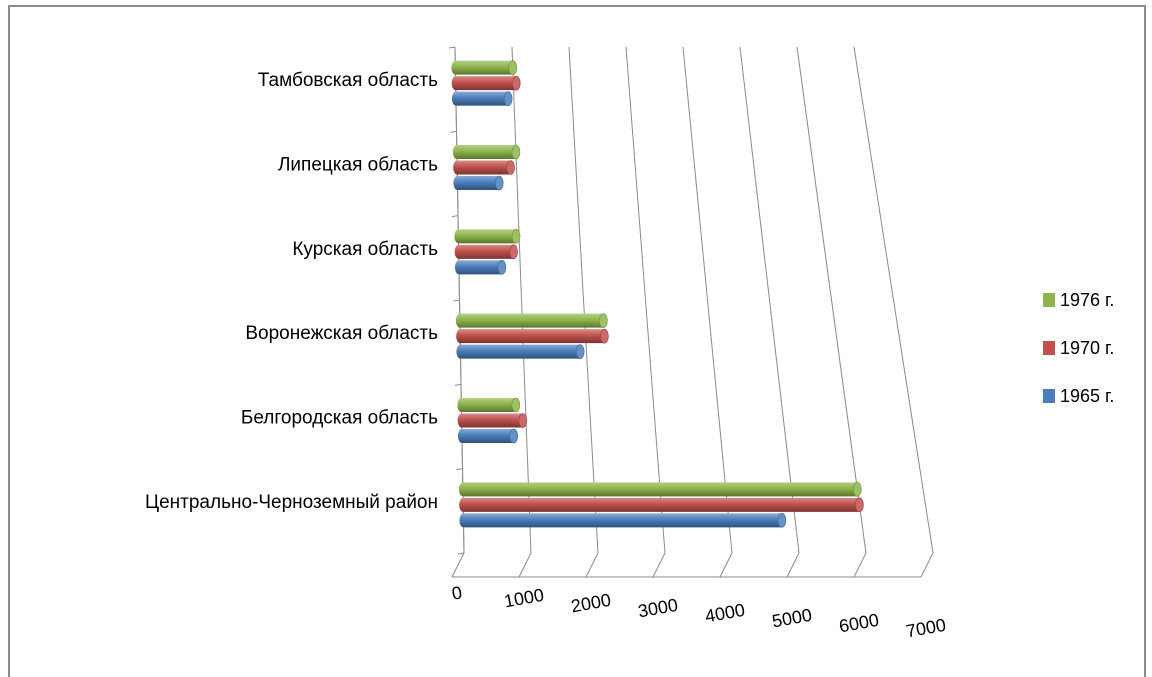 This screenshot has width=1152, height=677. I want to click on x-tick-label: 3000, so click(658, 608).